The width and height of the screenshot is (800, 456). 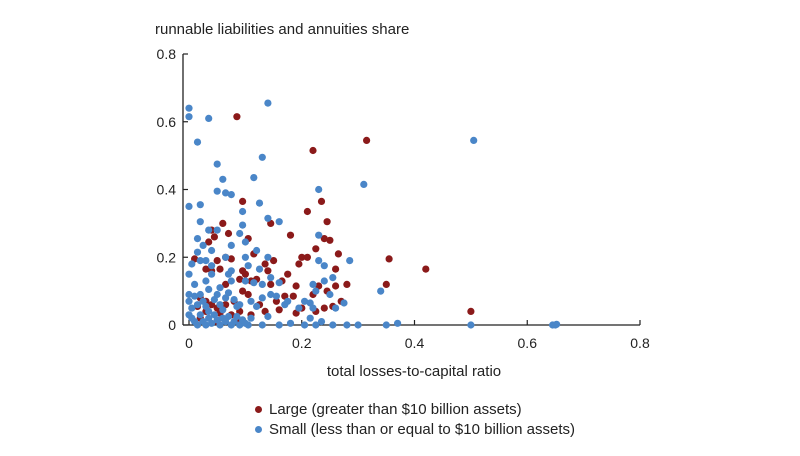 I want to click on y-tick-label: 0.6, so click(x=167, y=122).